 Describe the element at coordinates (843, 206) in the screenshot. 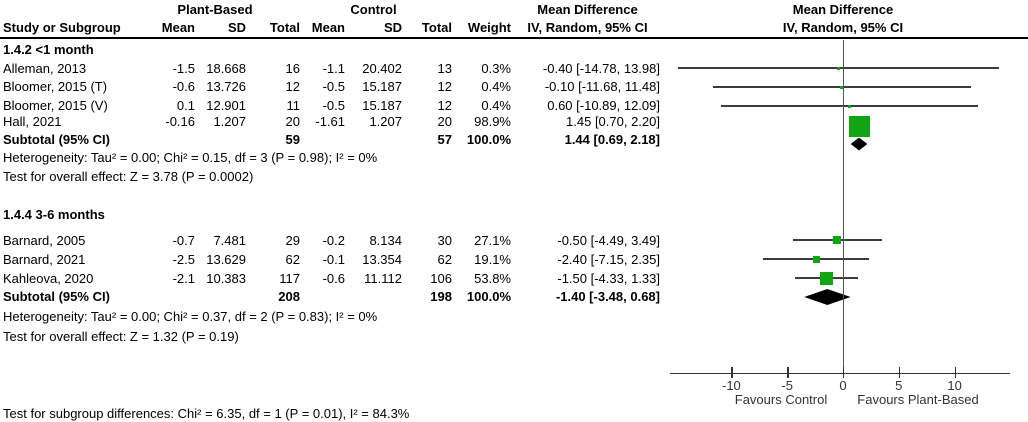

I see `zero-line` at that location.